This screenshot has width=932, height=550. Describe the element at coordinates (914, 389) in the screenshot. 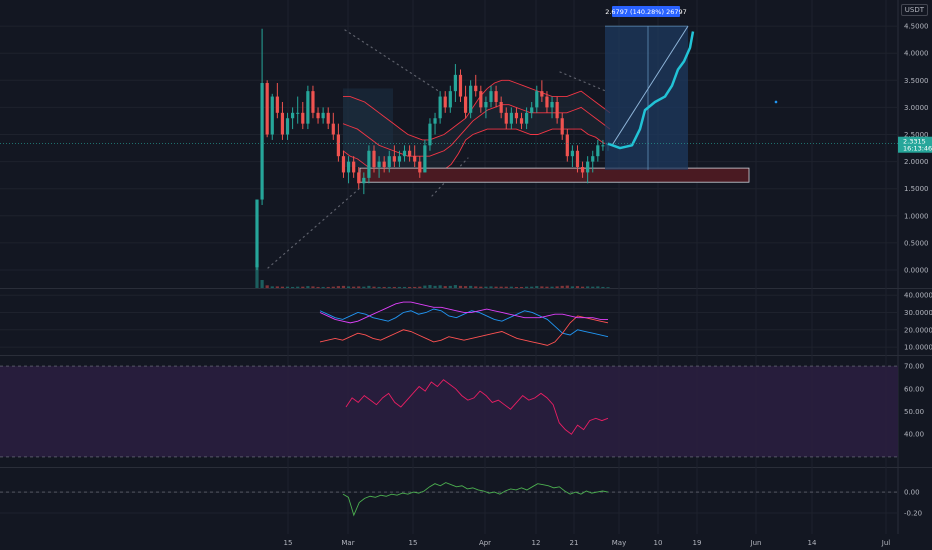

I see `y-tick-label: 60.00` at that location.